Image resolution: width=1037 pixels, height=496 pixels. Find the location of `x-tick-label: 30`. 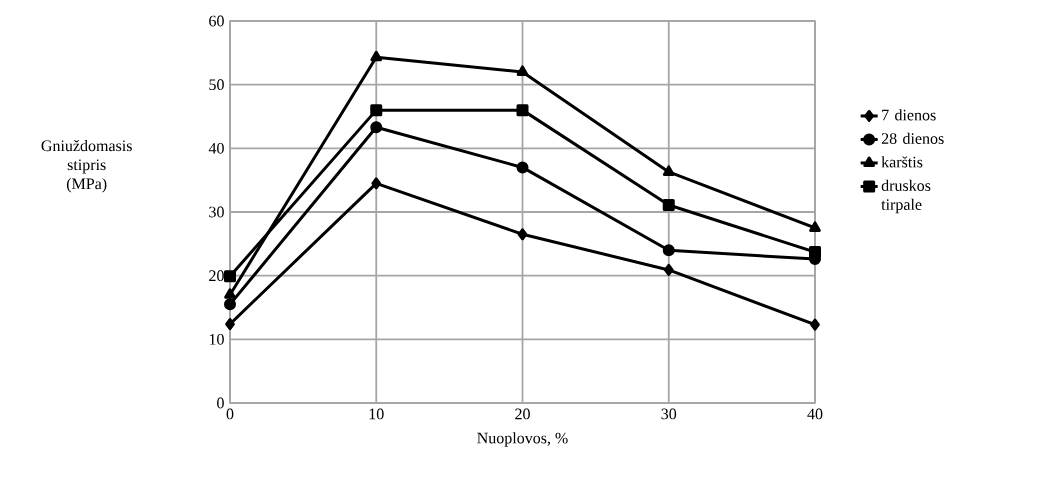

x-tick-label: 30 is located at coordinates (669, 414).